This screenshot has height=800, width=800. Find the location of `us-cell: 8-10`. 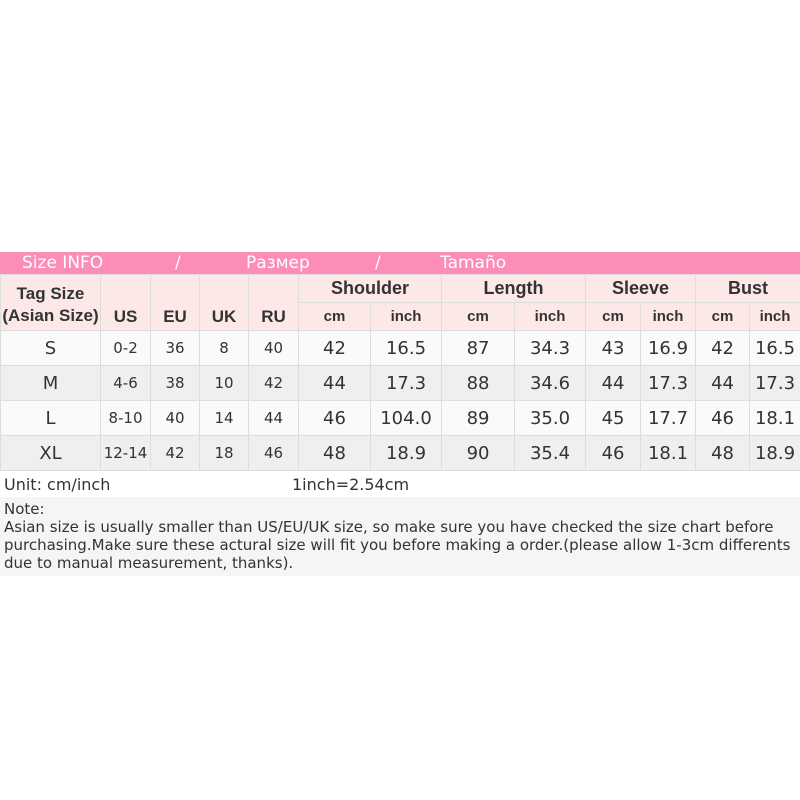

us-cell: 8-10 is located at coordinates (125, 418).